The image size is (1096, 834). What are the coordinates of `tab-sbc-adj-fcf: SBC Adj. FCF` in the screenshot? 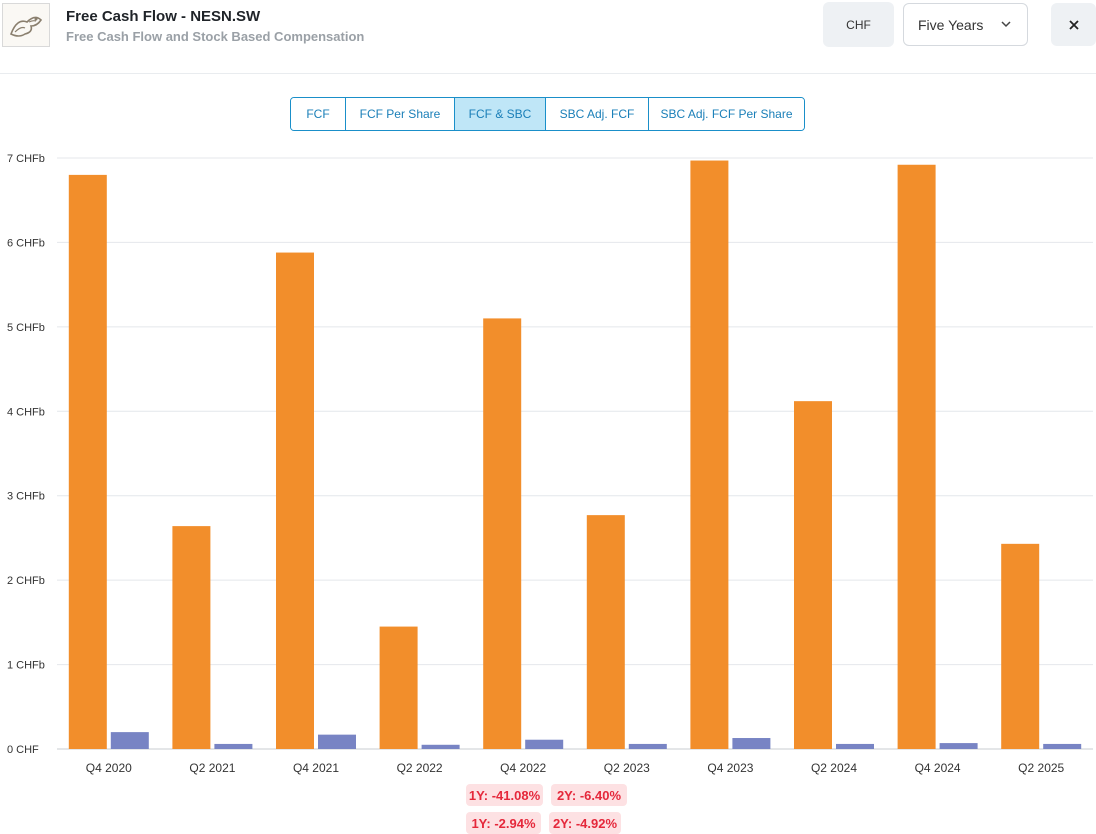 It's located at (597, 114).